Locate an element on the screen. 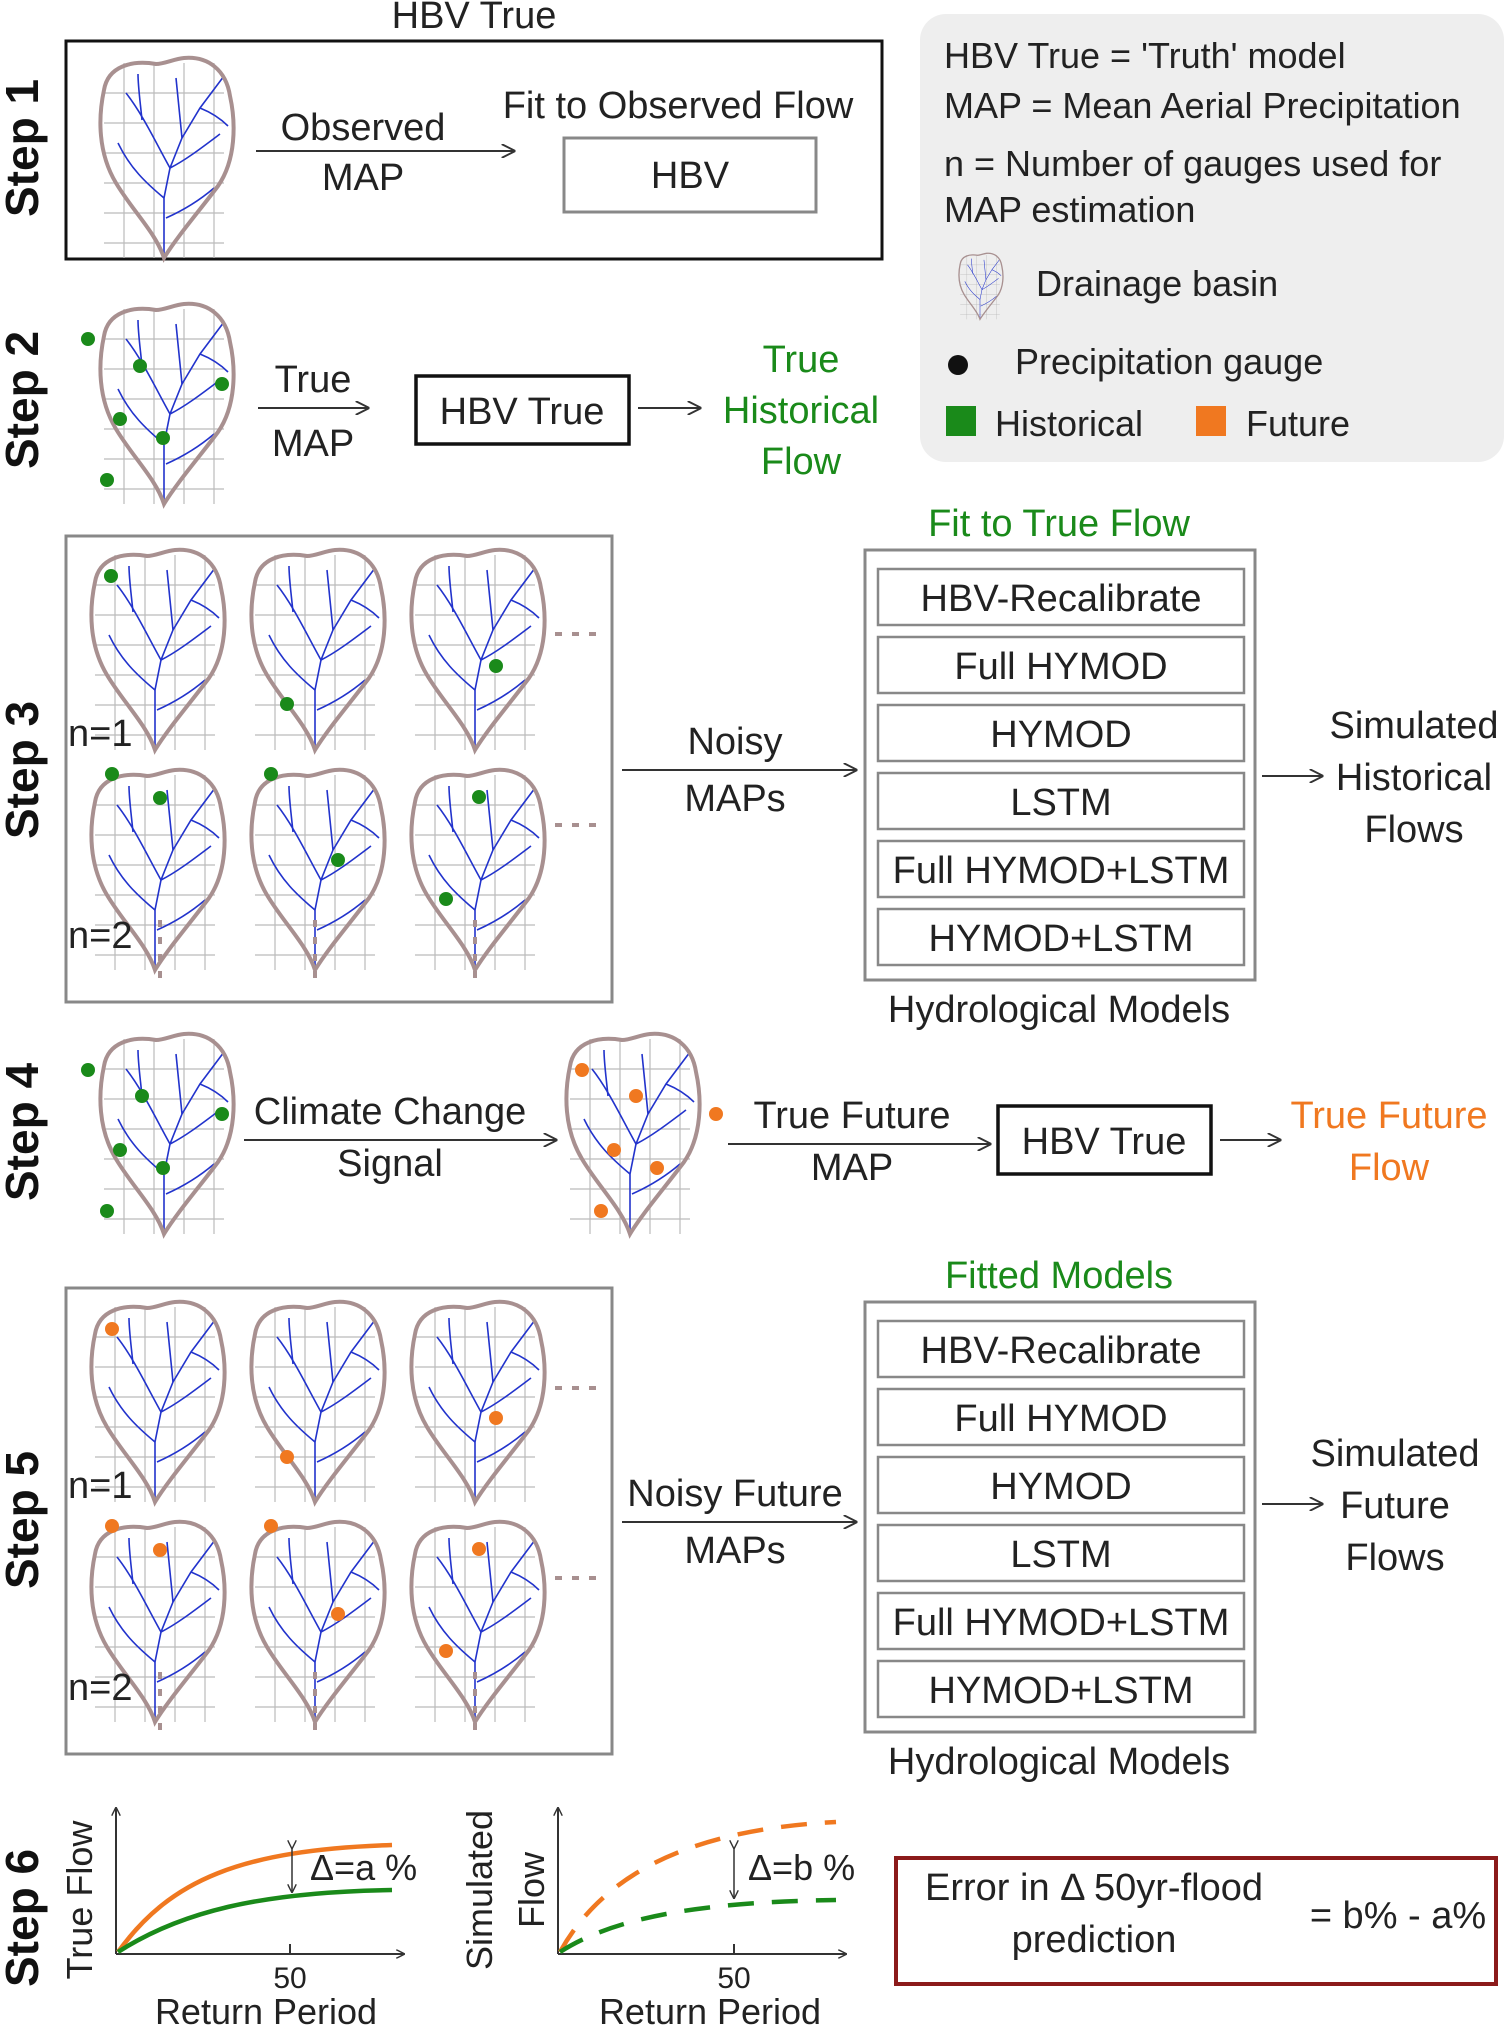 The image size is (1506, 2033). plot2-delta: Δ=b % is located at coordinates (801, 1867).